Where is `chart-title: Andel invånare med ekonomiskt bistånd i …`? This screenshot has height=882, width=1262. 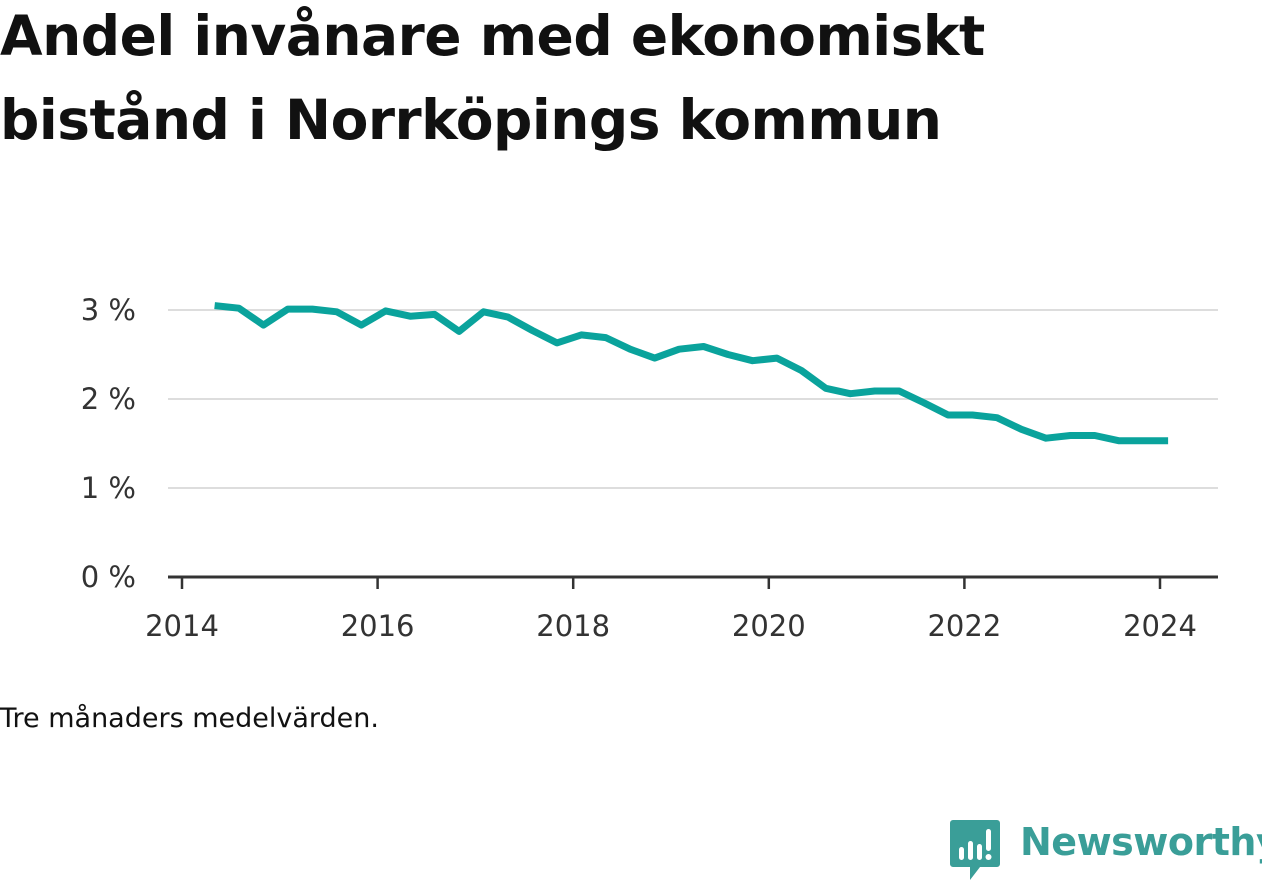
chart-title: Andel invånare med ekonomiskt bistånd i … is located at coordinates (492, 78).